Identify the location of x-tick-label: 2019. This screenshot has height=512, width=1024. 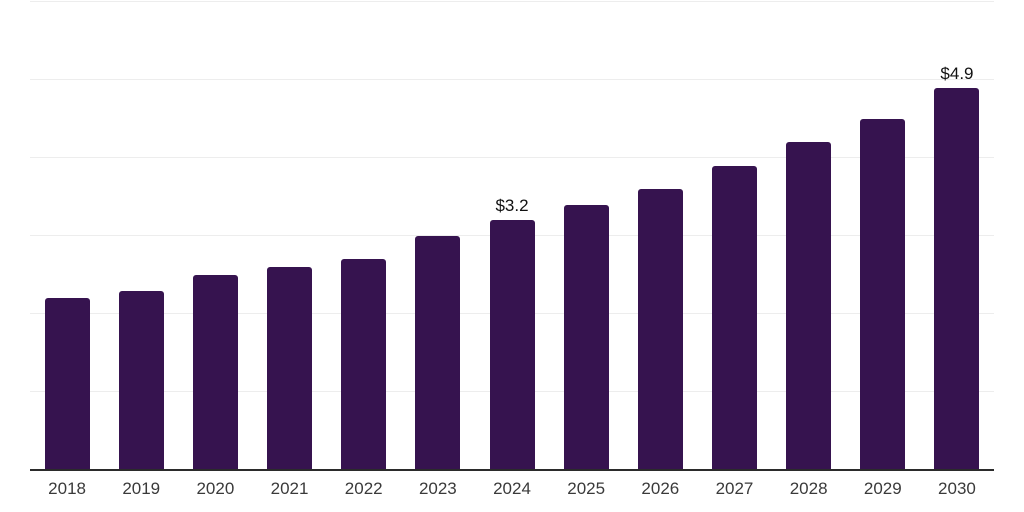
(141, 488).